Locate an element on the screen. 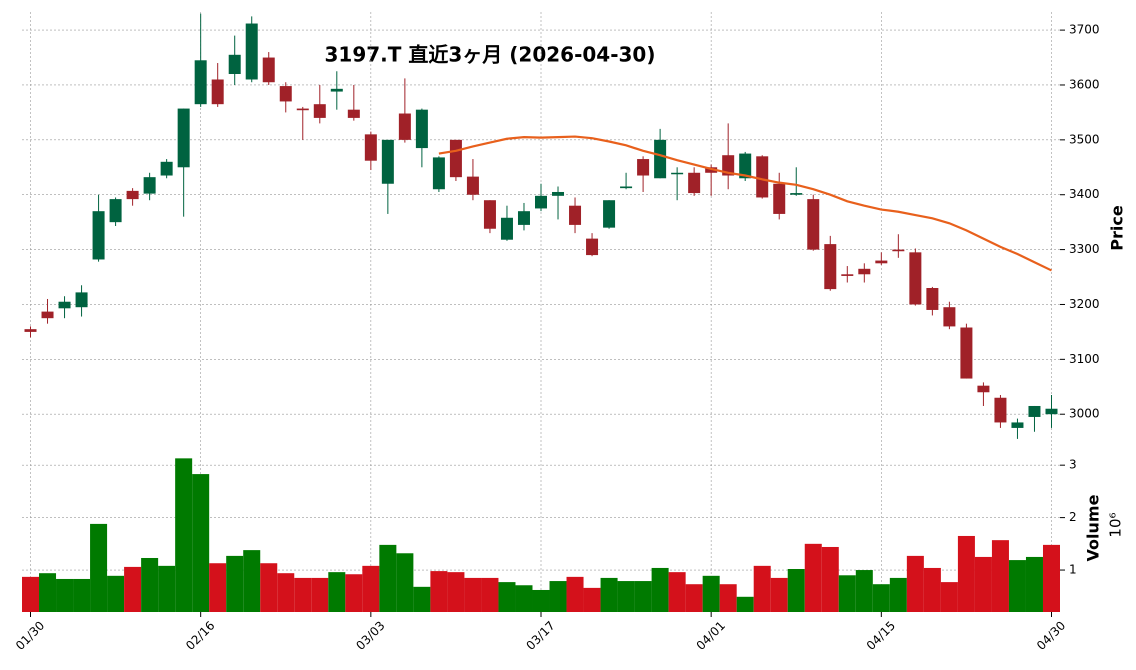 This screenshot has width=1136, height=670. x-tick-label: 04/30 is located at coordinates (1051, 635).